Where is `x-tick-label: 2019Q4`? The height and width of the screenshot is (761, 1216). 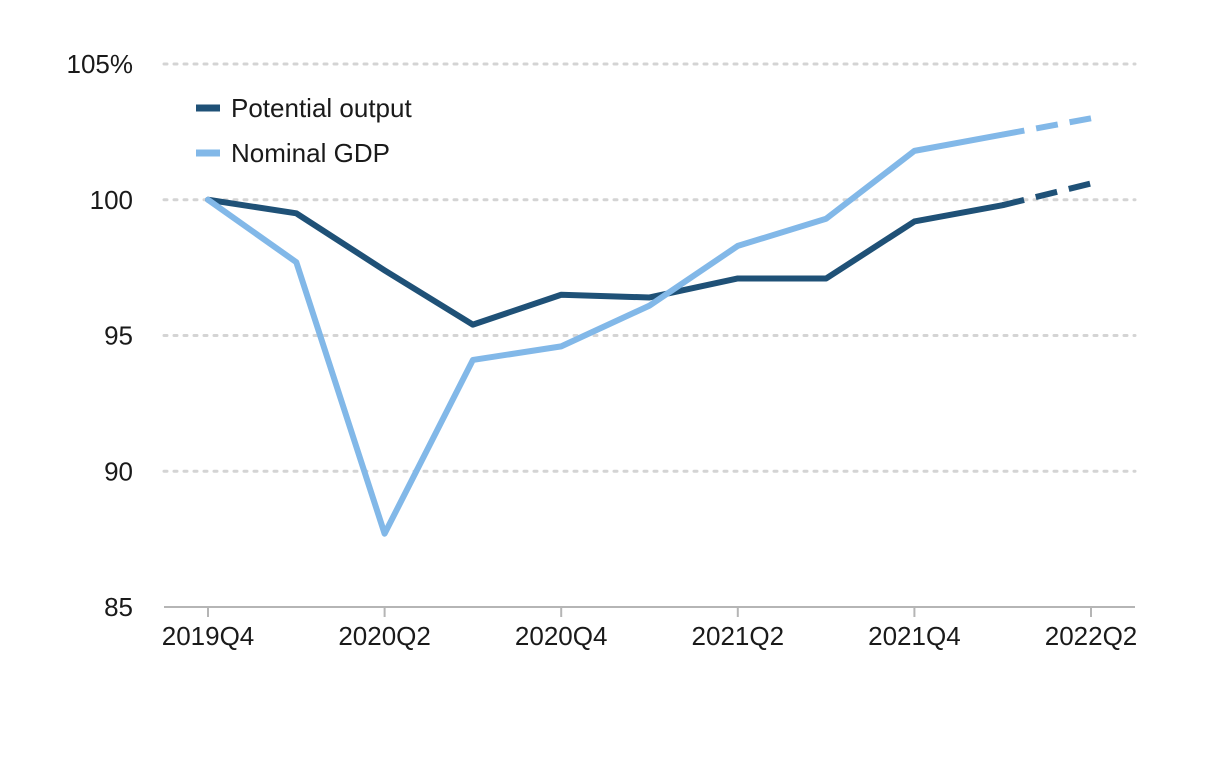
x-tick-label: 2019Q4 is located at coordinates (208, 636).